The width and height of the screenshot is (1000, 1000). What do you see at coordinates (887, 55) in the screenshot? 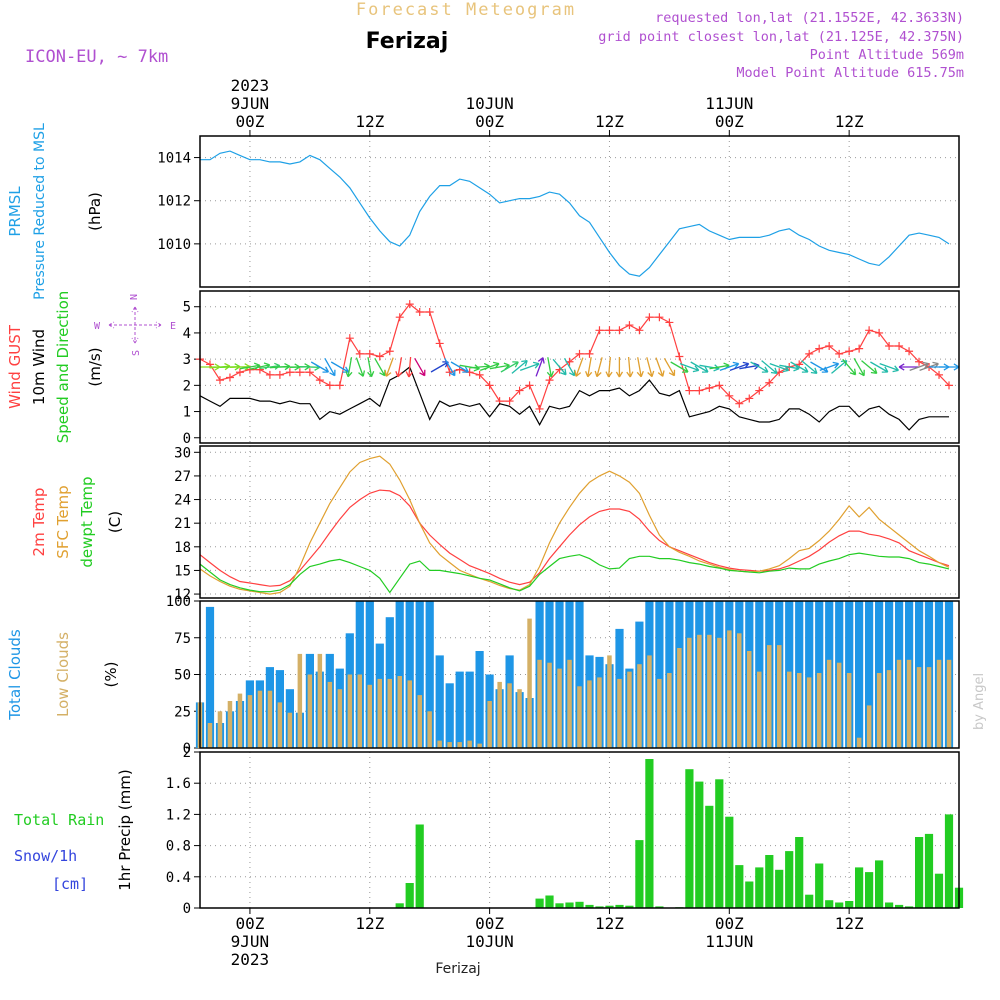
I see `info-point-altitude: Point Altitude 569m` at bounding box center [887, 55].